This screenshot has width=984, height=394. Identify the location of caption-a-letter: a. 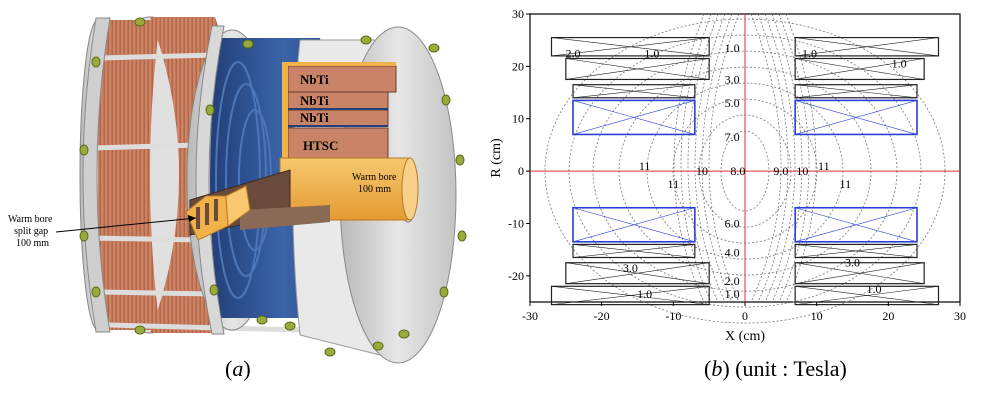
(238, 368).